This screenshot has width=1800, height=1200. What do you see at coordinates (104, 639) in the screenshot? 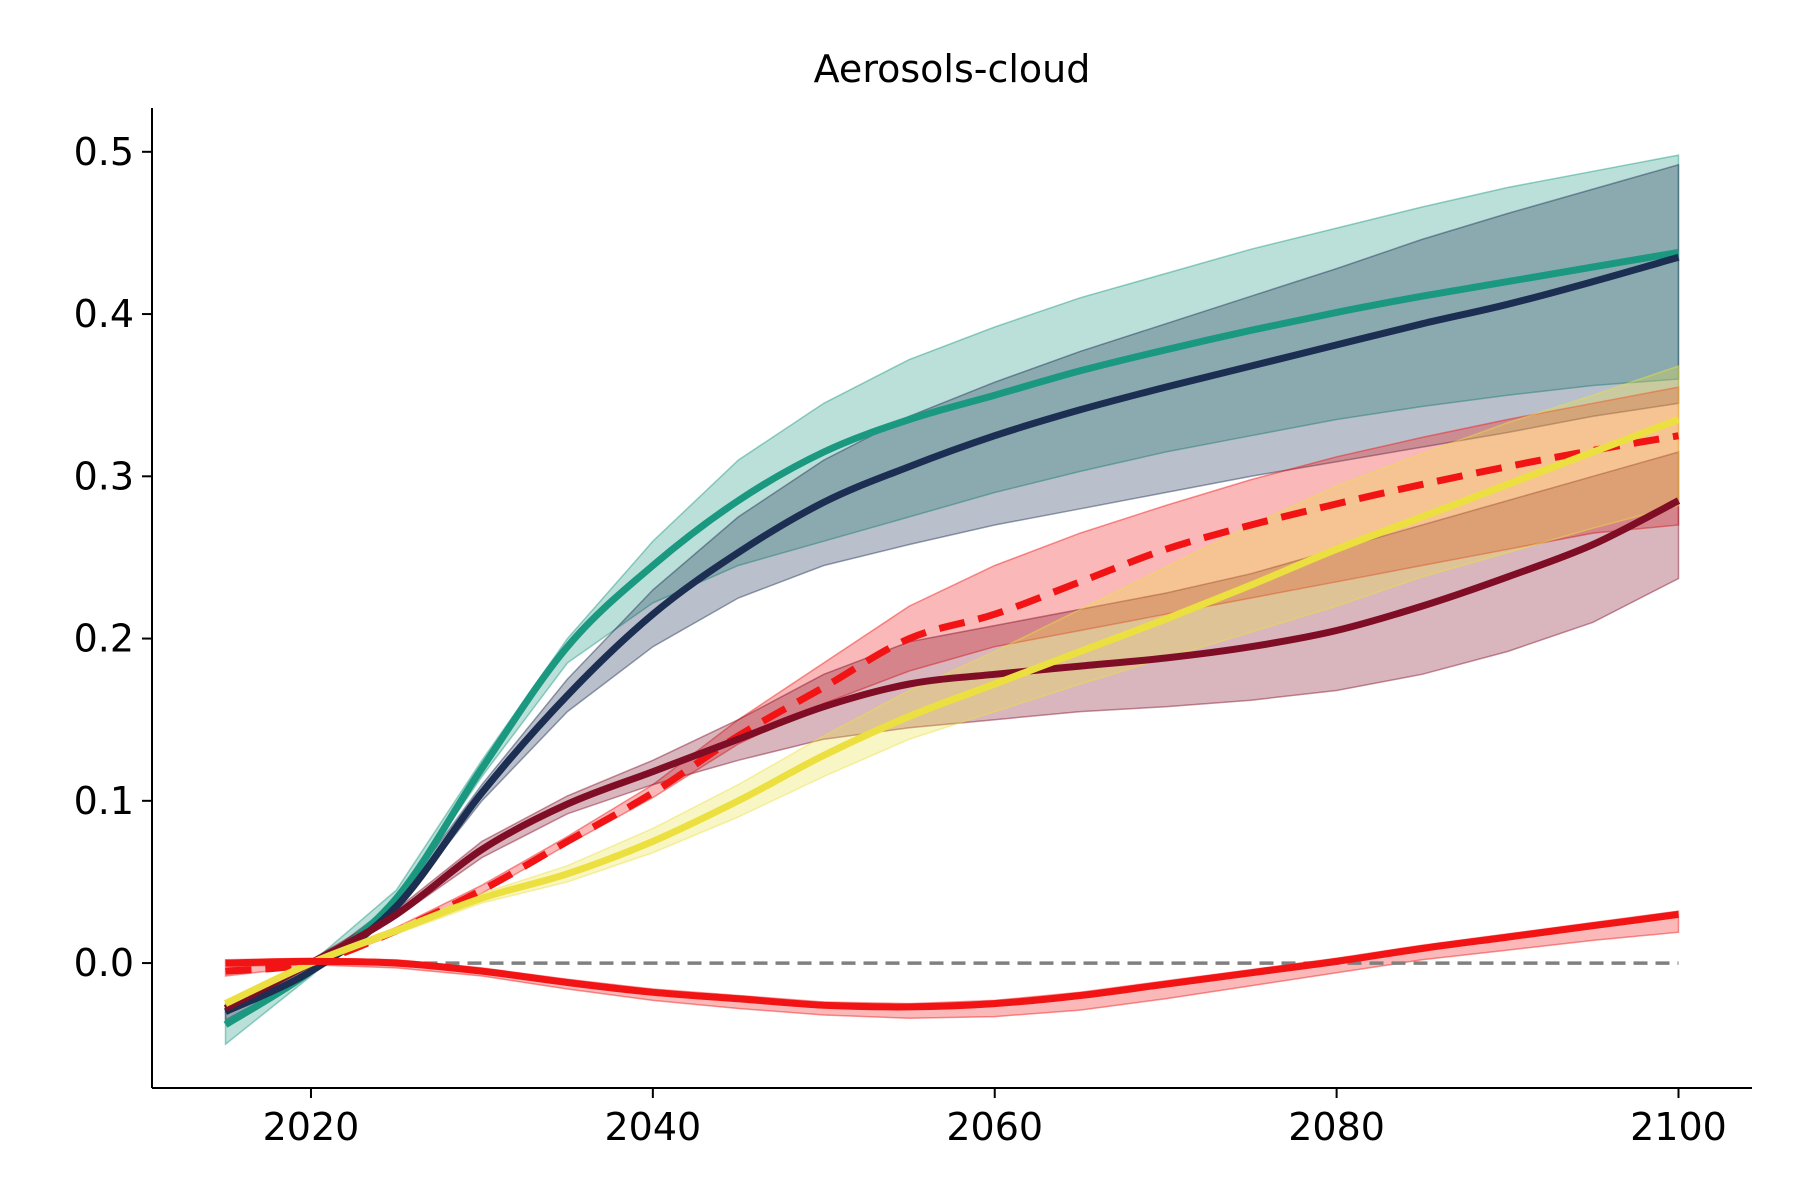
I see `y-tick-label-2: 0.2` at bounding box center [104, 639].